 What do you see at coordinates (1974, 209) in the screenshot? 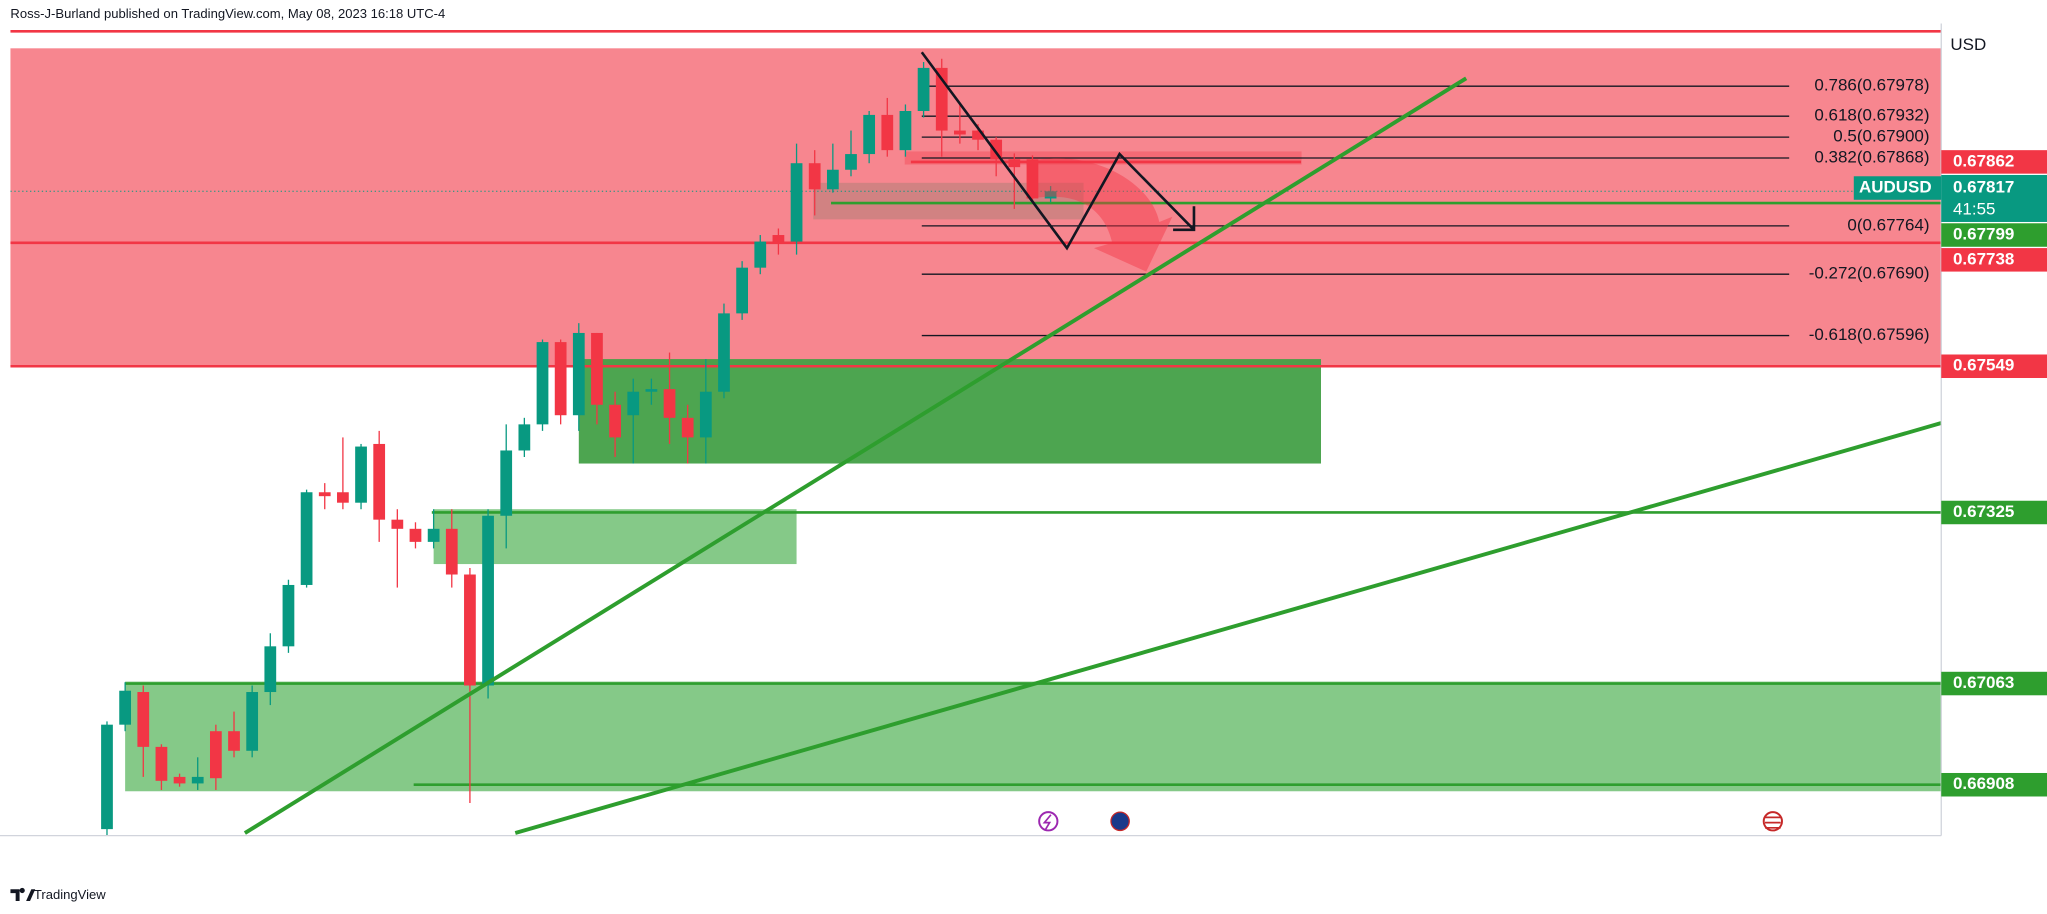
I see `countdown-label: 41:55` at bounding box center [1974, 209].